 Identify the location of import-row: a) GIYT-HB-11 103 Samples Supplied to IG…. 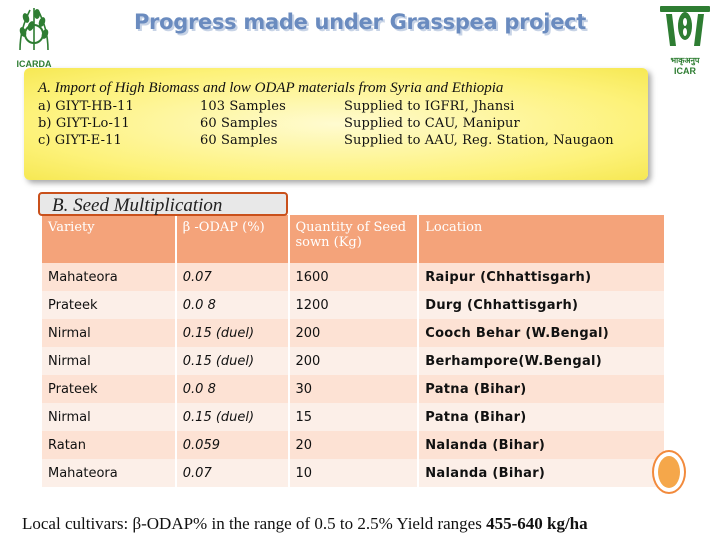
(336, 107).